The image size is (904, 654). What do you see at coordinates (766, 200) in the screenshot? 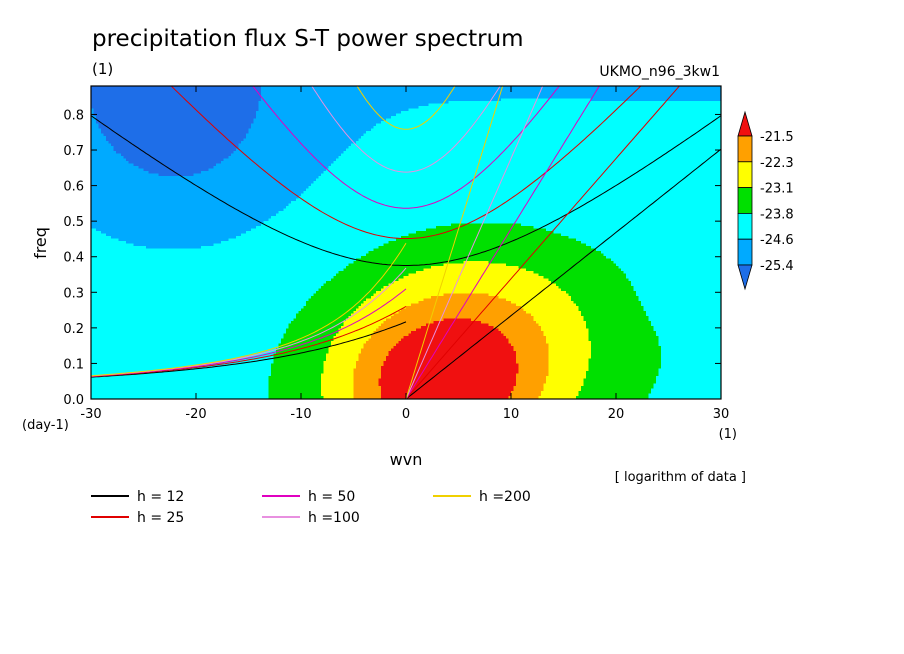
I see `colorbar: -21.5 -22.3 -23.1 -23.8 -24.6 -25.4` at bounding box center [766, 200].